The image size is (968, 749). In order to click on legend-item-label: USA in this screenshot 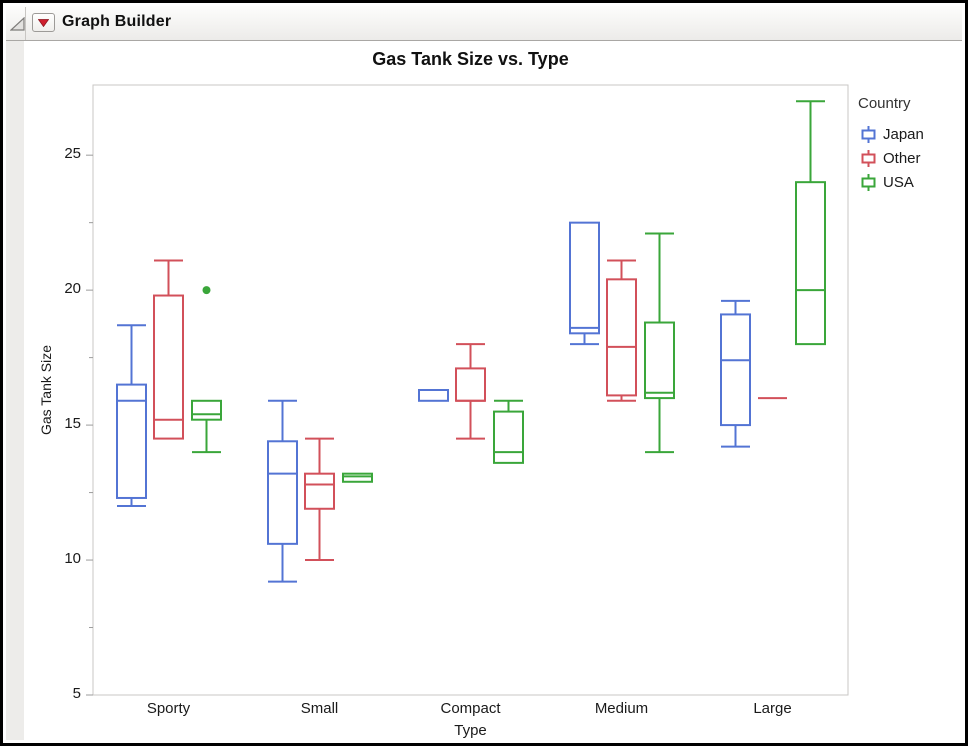, I will do `click(898, 182)`.